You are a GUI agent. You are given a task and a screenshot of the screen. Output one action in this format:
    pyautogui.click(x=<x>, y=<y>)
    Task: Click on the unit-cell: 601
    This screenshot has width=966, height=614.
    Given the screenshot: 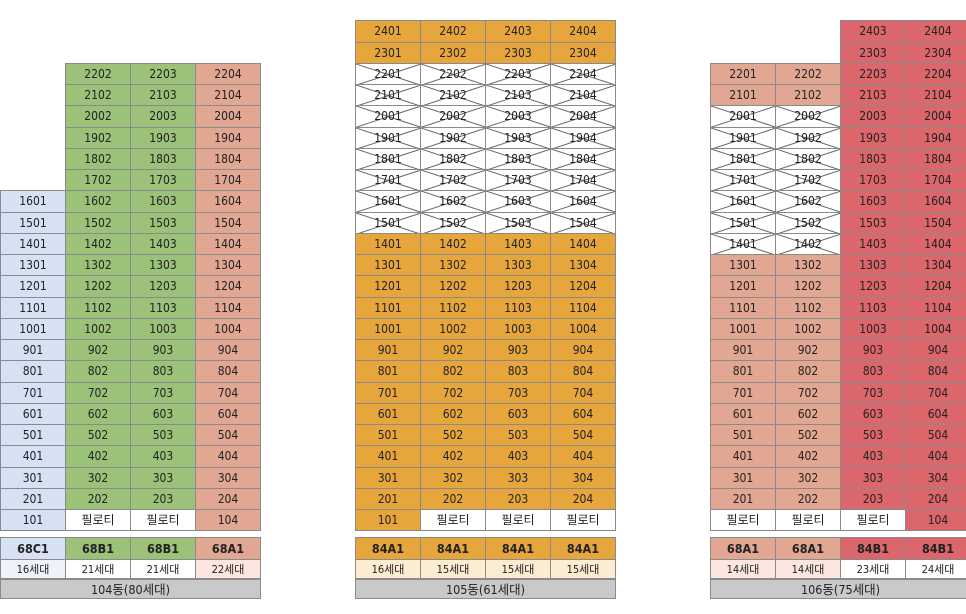 What is the action you would take?
    pyautogui.click(x=33, y=413)
    